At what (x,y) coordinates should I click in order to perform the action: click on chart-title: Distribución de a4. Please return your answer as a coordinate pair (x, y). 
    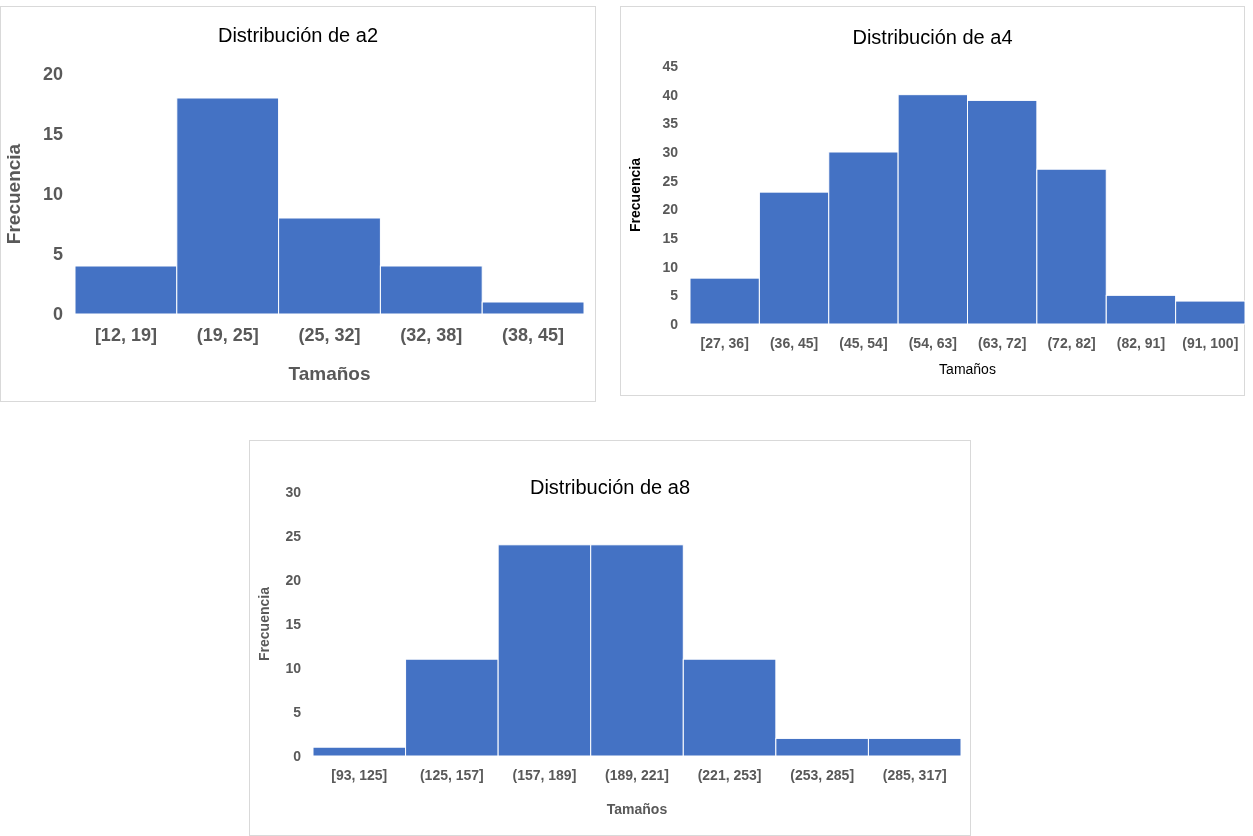
    Looking at the image, I should click on (932, 37).